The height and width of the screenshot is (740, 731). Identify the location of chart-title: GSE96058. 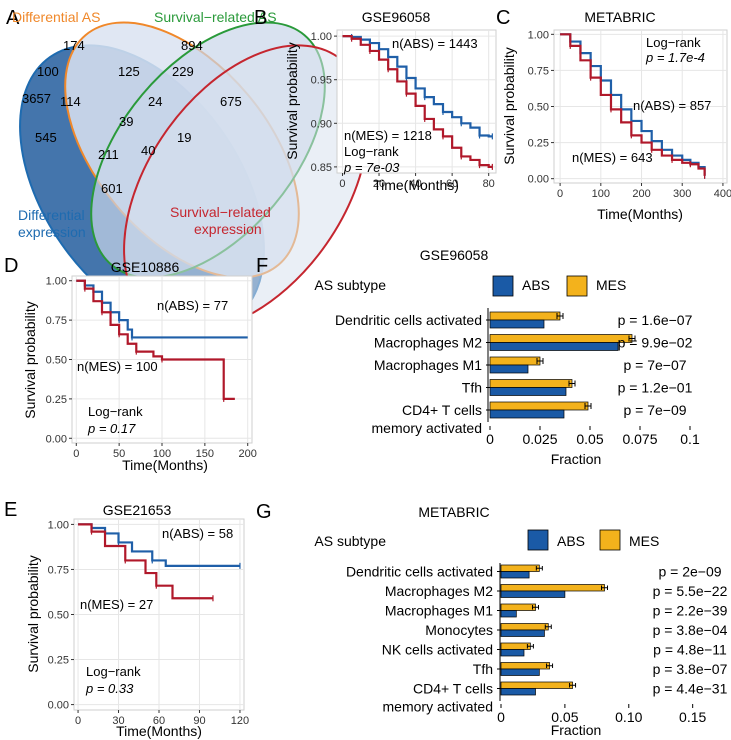
(396, 17).